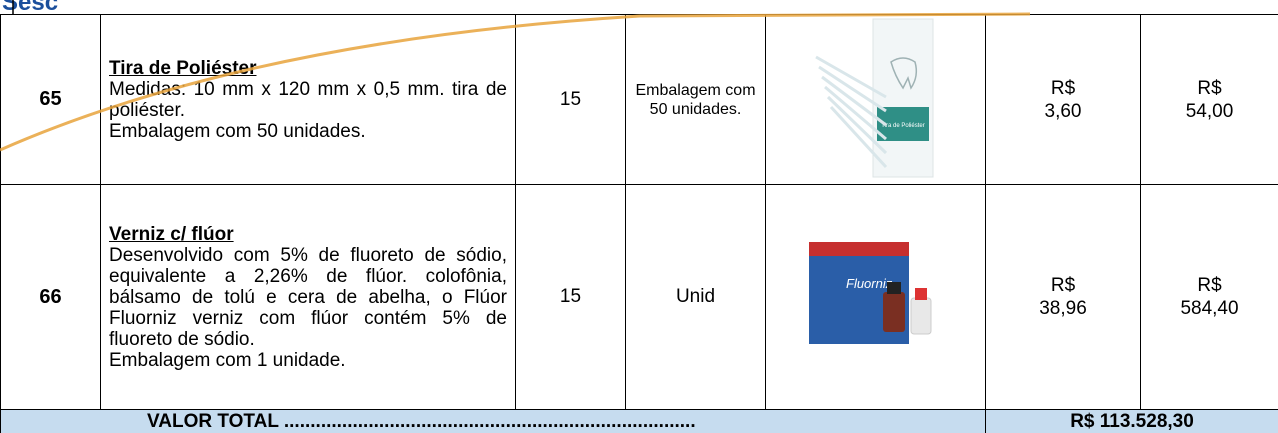  I want to click on item-number: 66, so click(50, 297).